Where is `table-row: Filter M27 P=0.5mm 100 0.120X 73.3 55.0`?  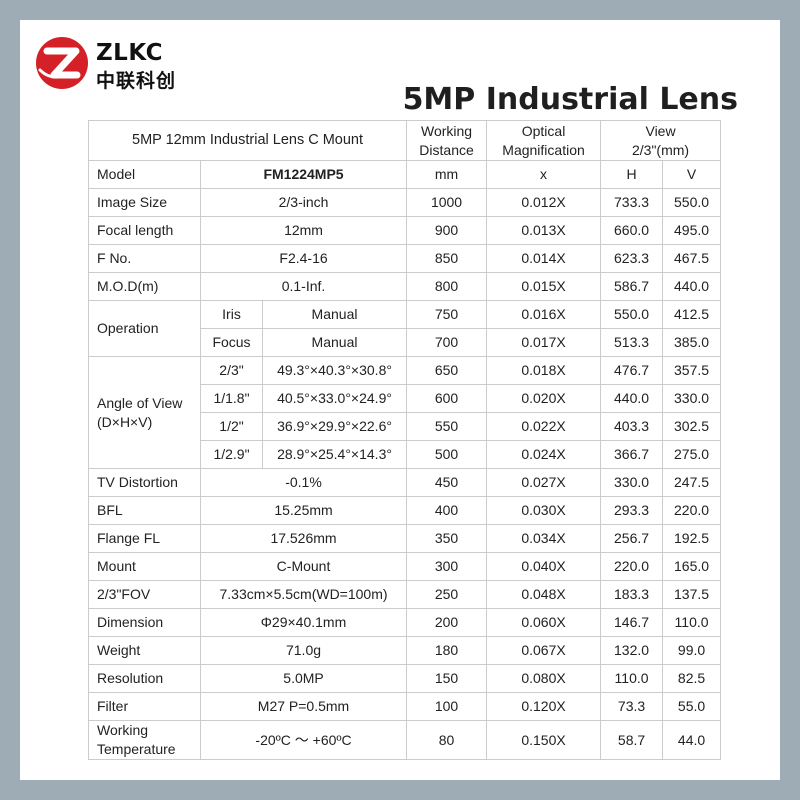
table-row: Filter M27 P=0.5mm 100 0.120X 73.3 55.0 is located at coordinates (405, 706).